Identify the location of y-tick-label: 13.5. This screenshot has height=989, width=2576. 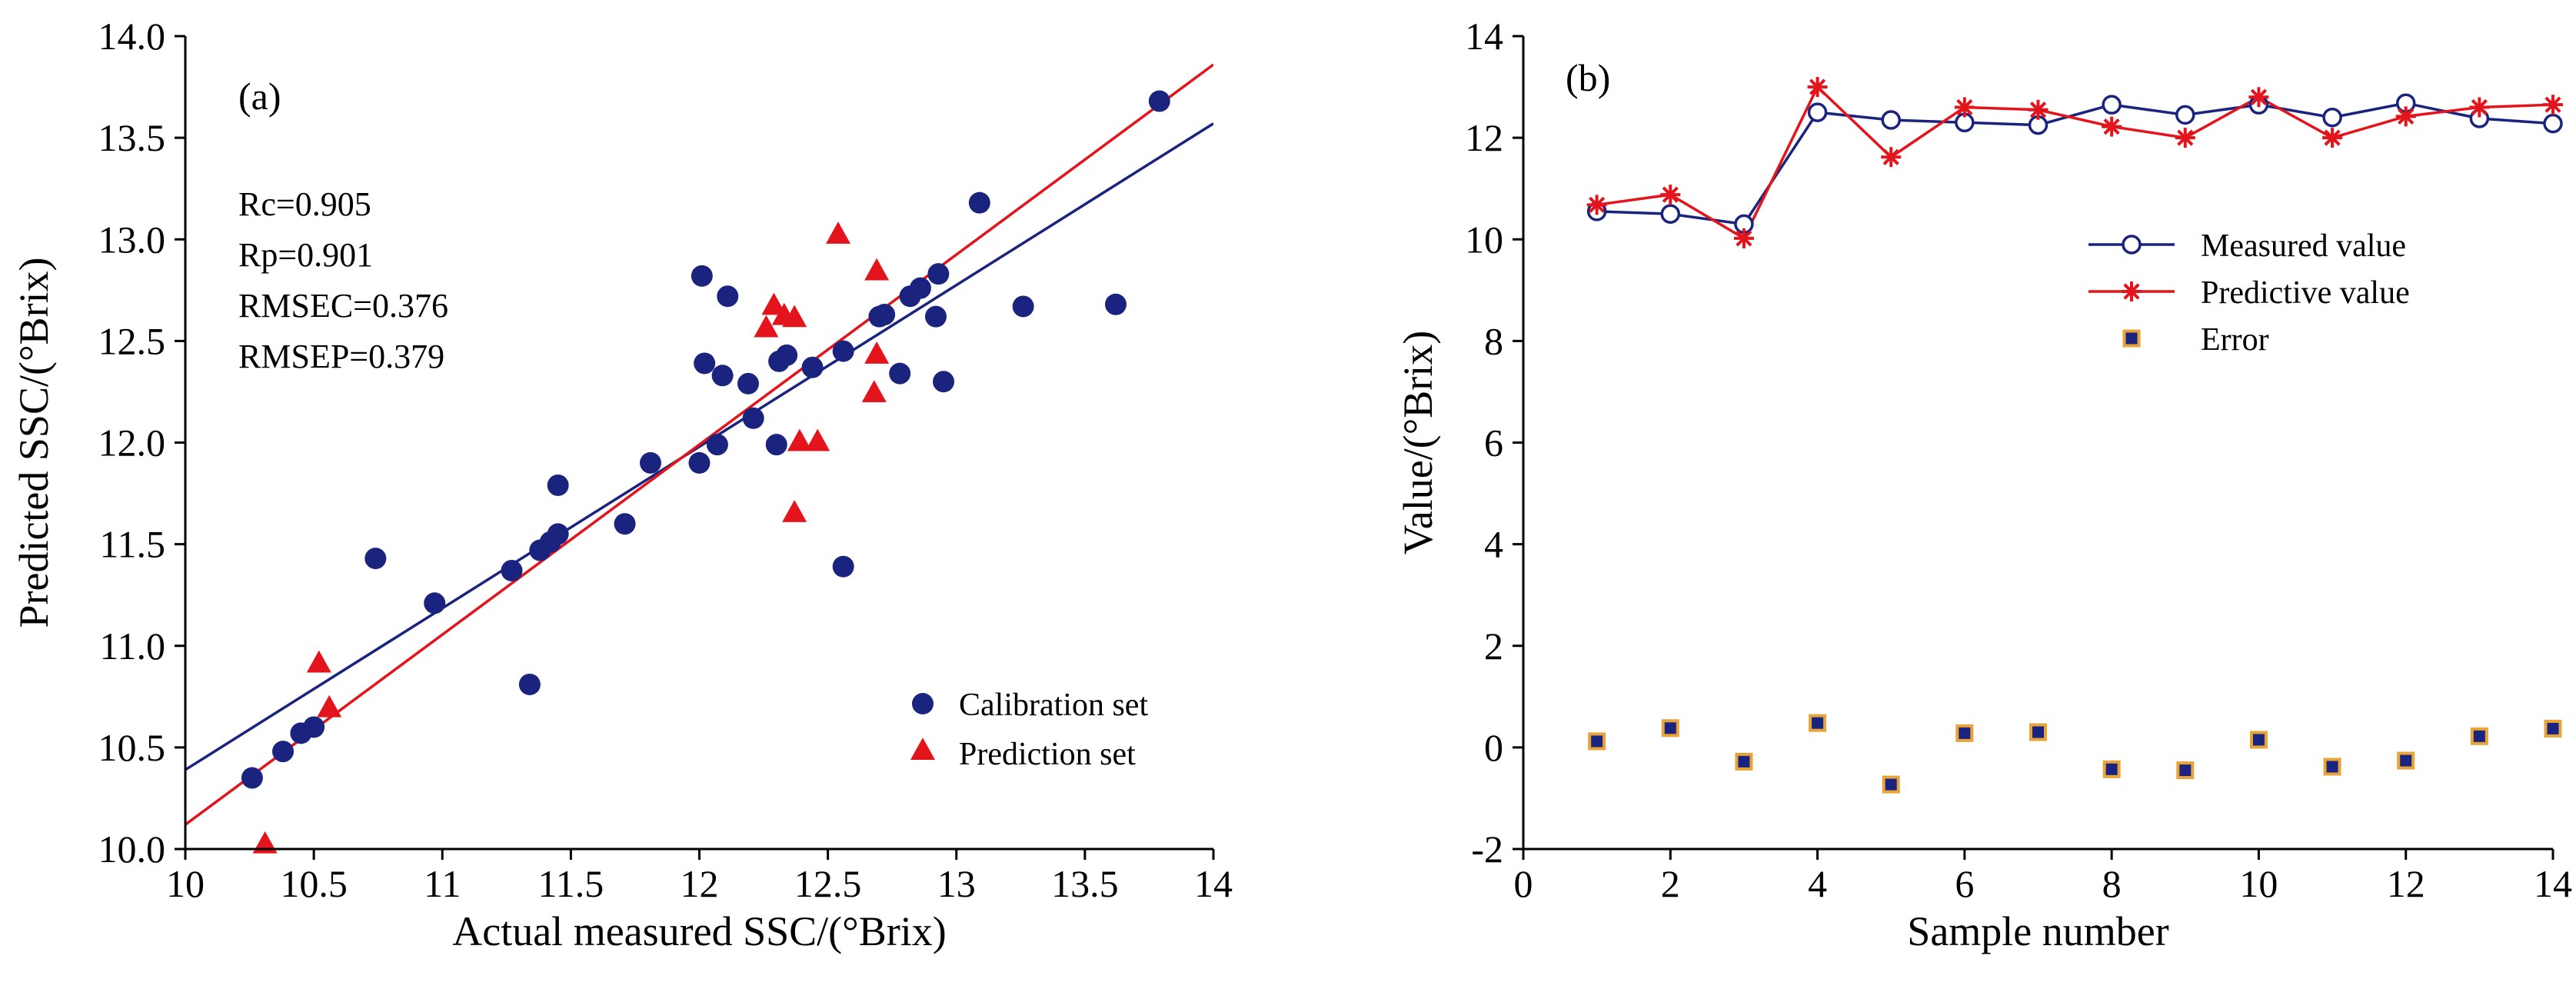
(132, 137).